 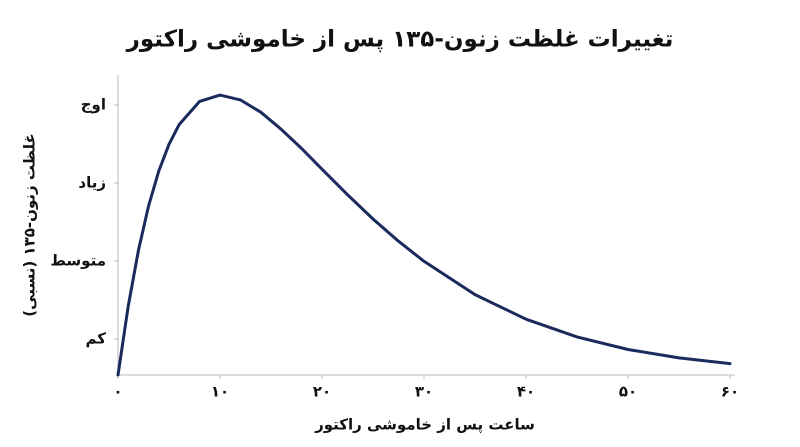 What do you see at coordinates (322, 392) in the screenshot?
I see `x-tick-label: ۲۰` at bounding box center [322, 392].